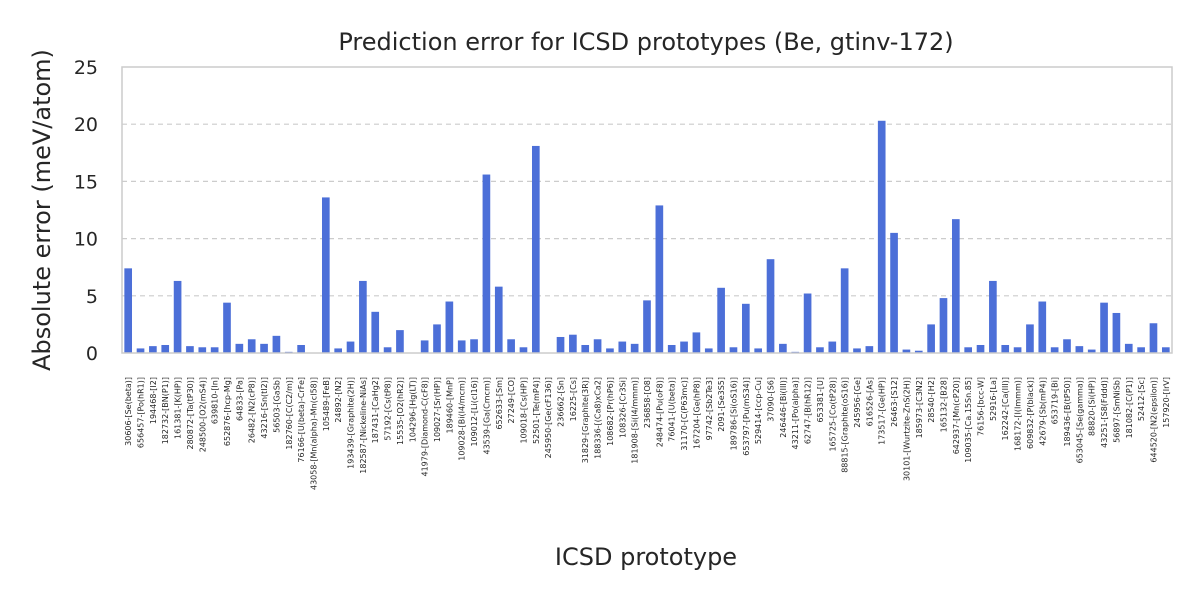  I want to click on x-tick-label: 188336-[(Ca8)xCa2], so click(598, 418).